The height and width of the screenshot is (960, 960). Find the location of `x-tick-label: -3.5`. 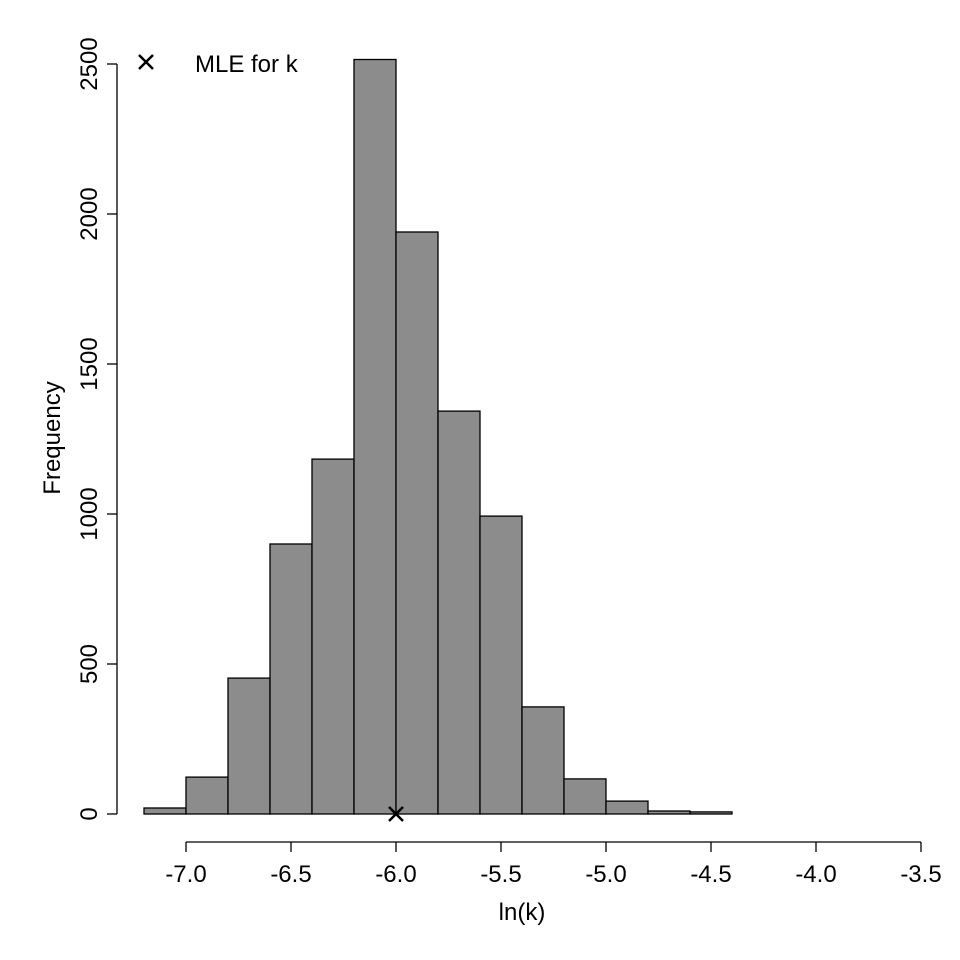

x-tick-label: -3.5 is located at coordinates (920, 874).